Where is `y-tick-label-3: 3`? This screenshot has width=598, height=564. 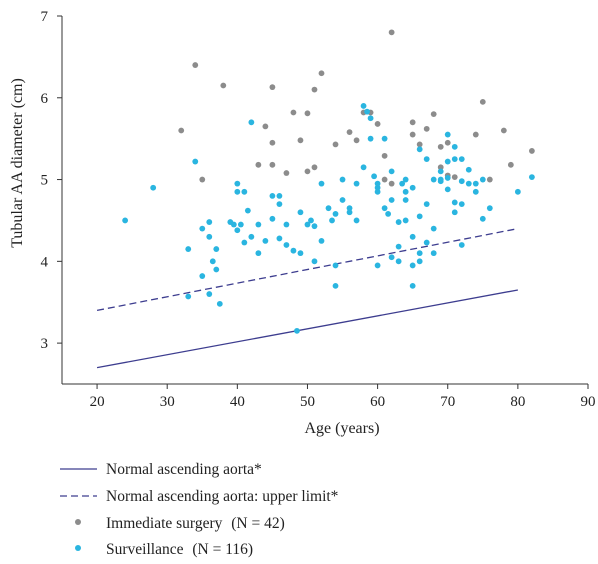
y-tick-label-3: 3 is located at coordinates (45, 344).